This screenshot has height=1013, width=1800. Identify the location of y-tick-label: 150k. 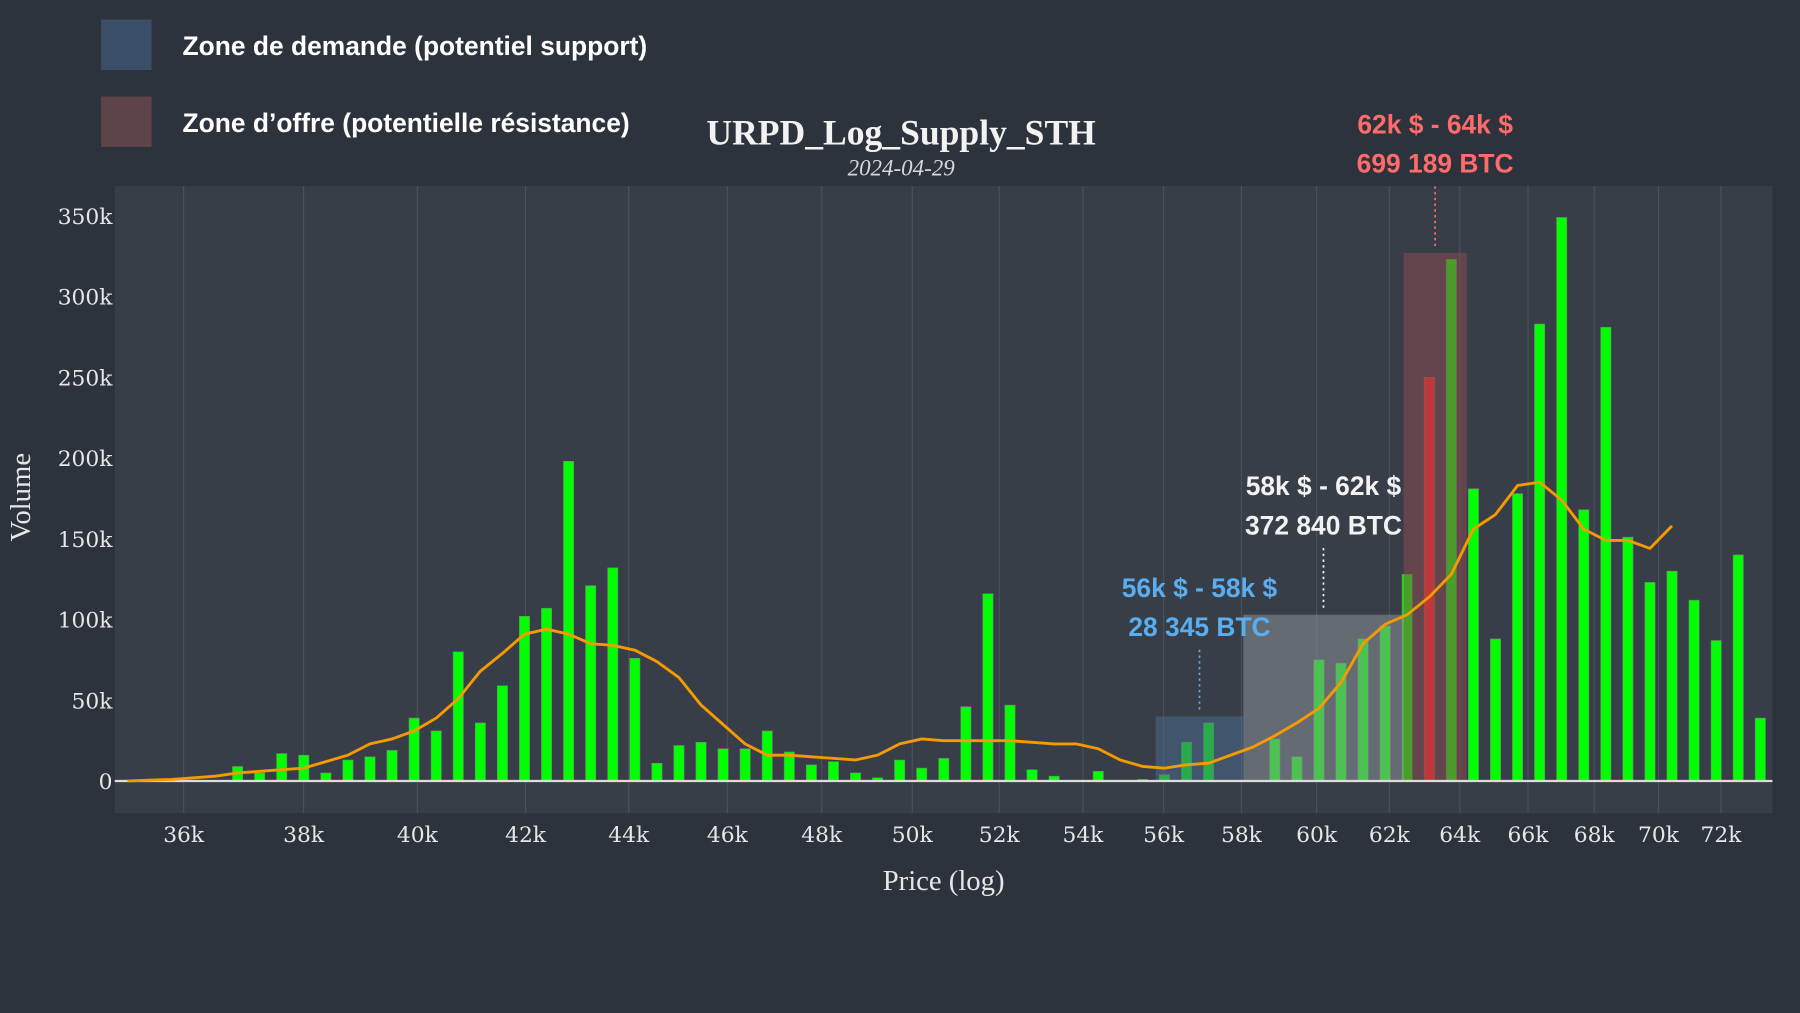
(86, 540).